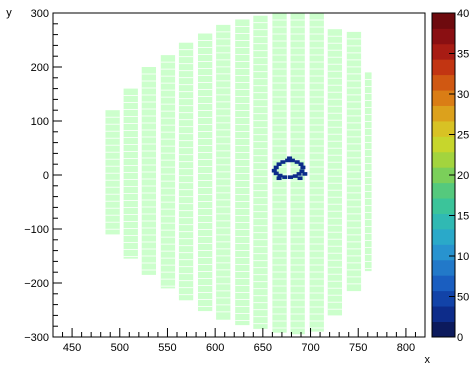 This screenshot has height=365, width=469. Describe the element at coordinates (36, 230) in the screenshot. I see `y-tick-label: −100` at that location.